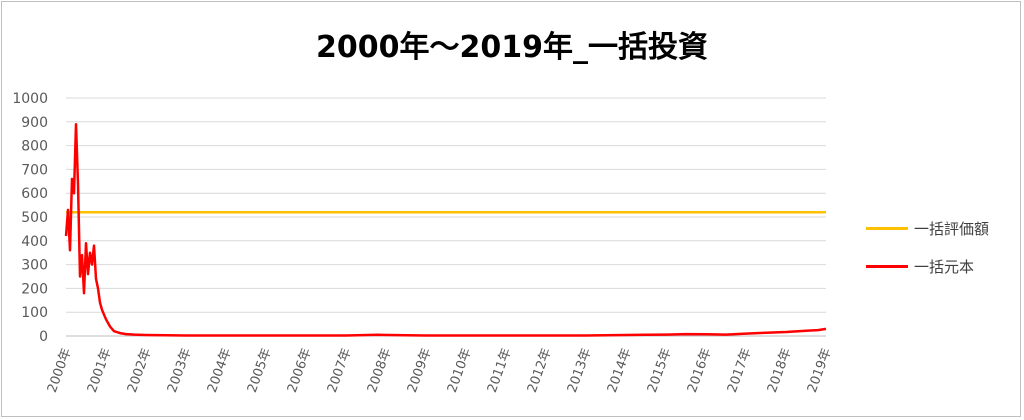  I want to click on y-tick-label: 1000, so click(30, 99).